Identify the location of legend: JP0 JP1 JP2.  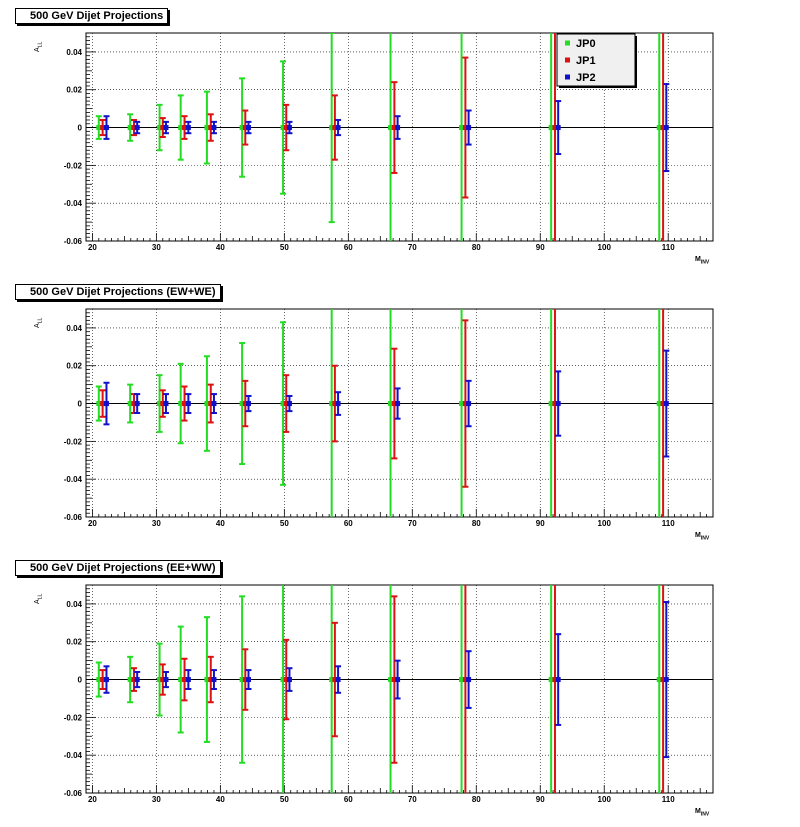
(596, 60).